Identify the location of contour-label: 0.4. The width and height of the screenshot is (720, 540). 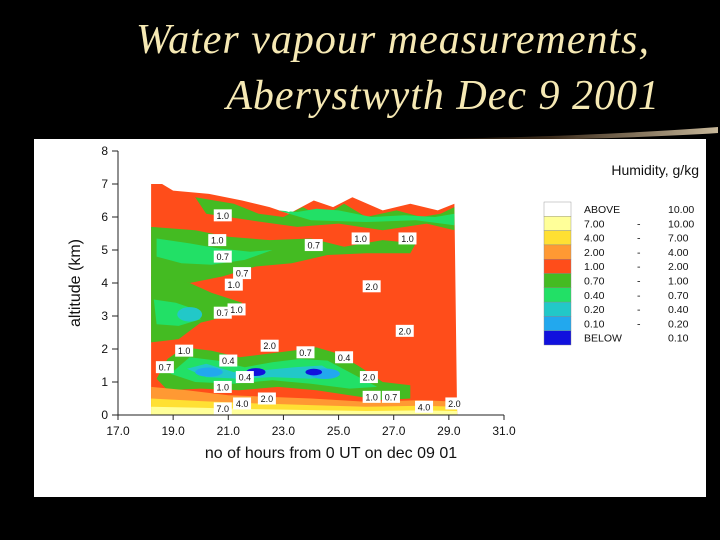
(344, 358).